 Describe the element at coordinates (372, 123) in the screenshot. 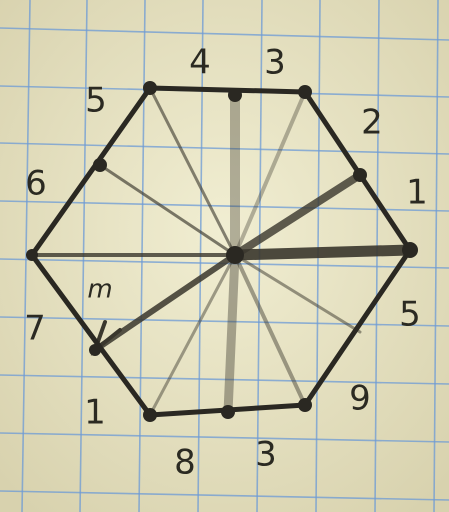

I see `label: 2` at that location.